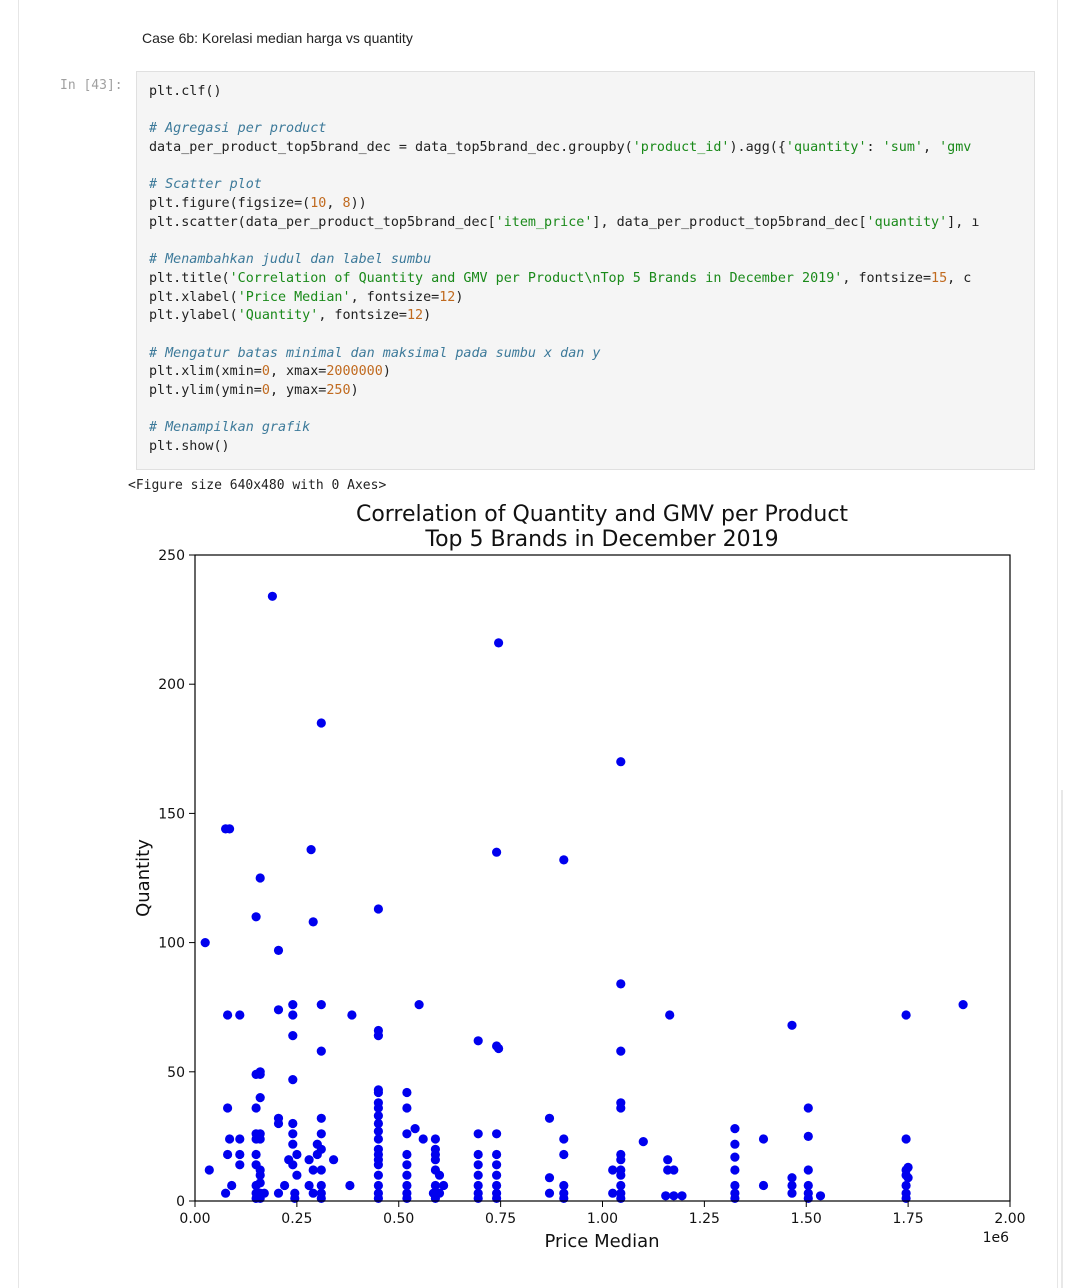 The height and width of the screenshot is (1288, 1076). I want to click on y-tick-label: 200, so click(171, 685).